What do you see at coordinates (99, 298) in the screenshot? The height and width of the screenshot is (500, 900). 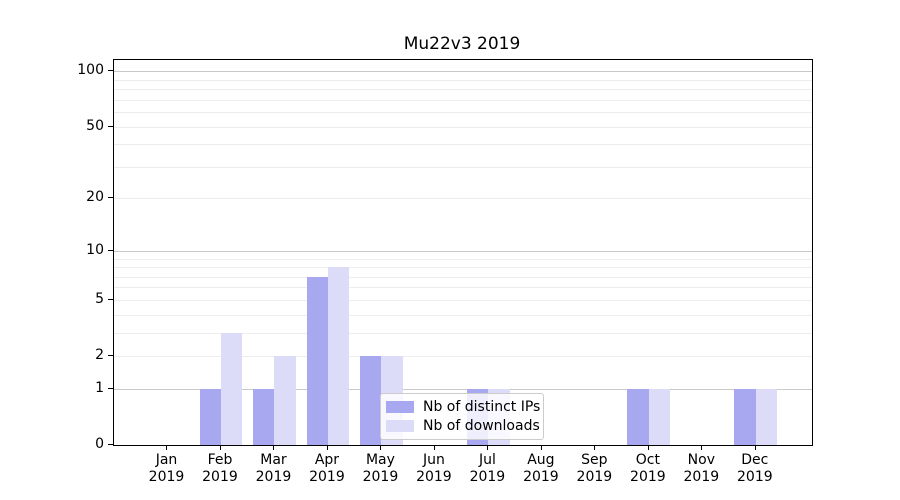 I see `y-tick-label-5: 5` at bounding box center [99, 298].